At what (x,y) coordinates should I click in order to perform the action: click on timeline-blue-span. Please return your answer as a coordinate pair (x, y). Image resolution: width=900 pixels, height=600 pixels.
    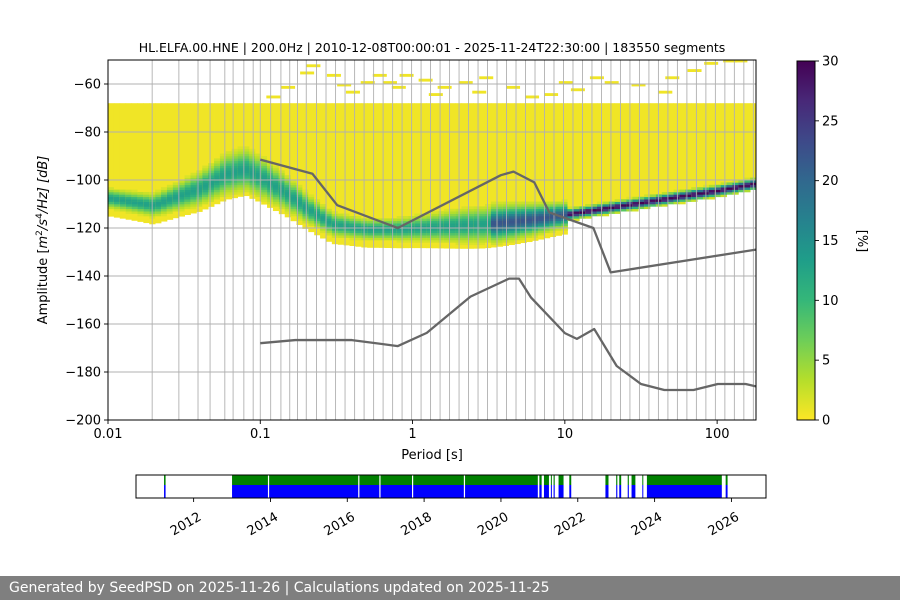
    Looking at the image, I should click on (570, 491).